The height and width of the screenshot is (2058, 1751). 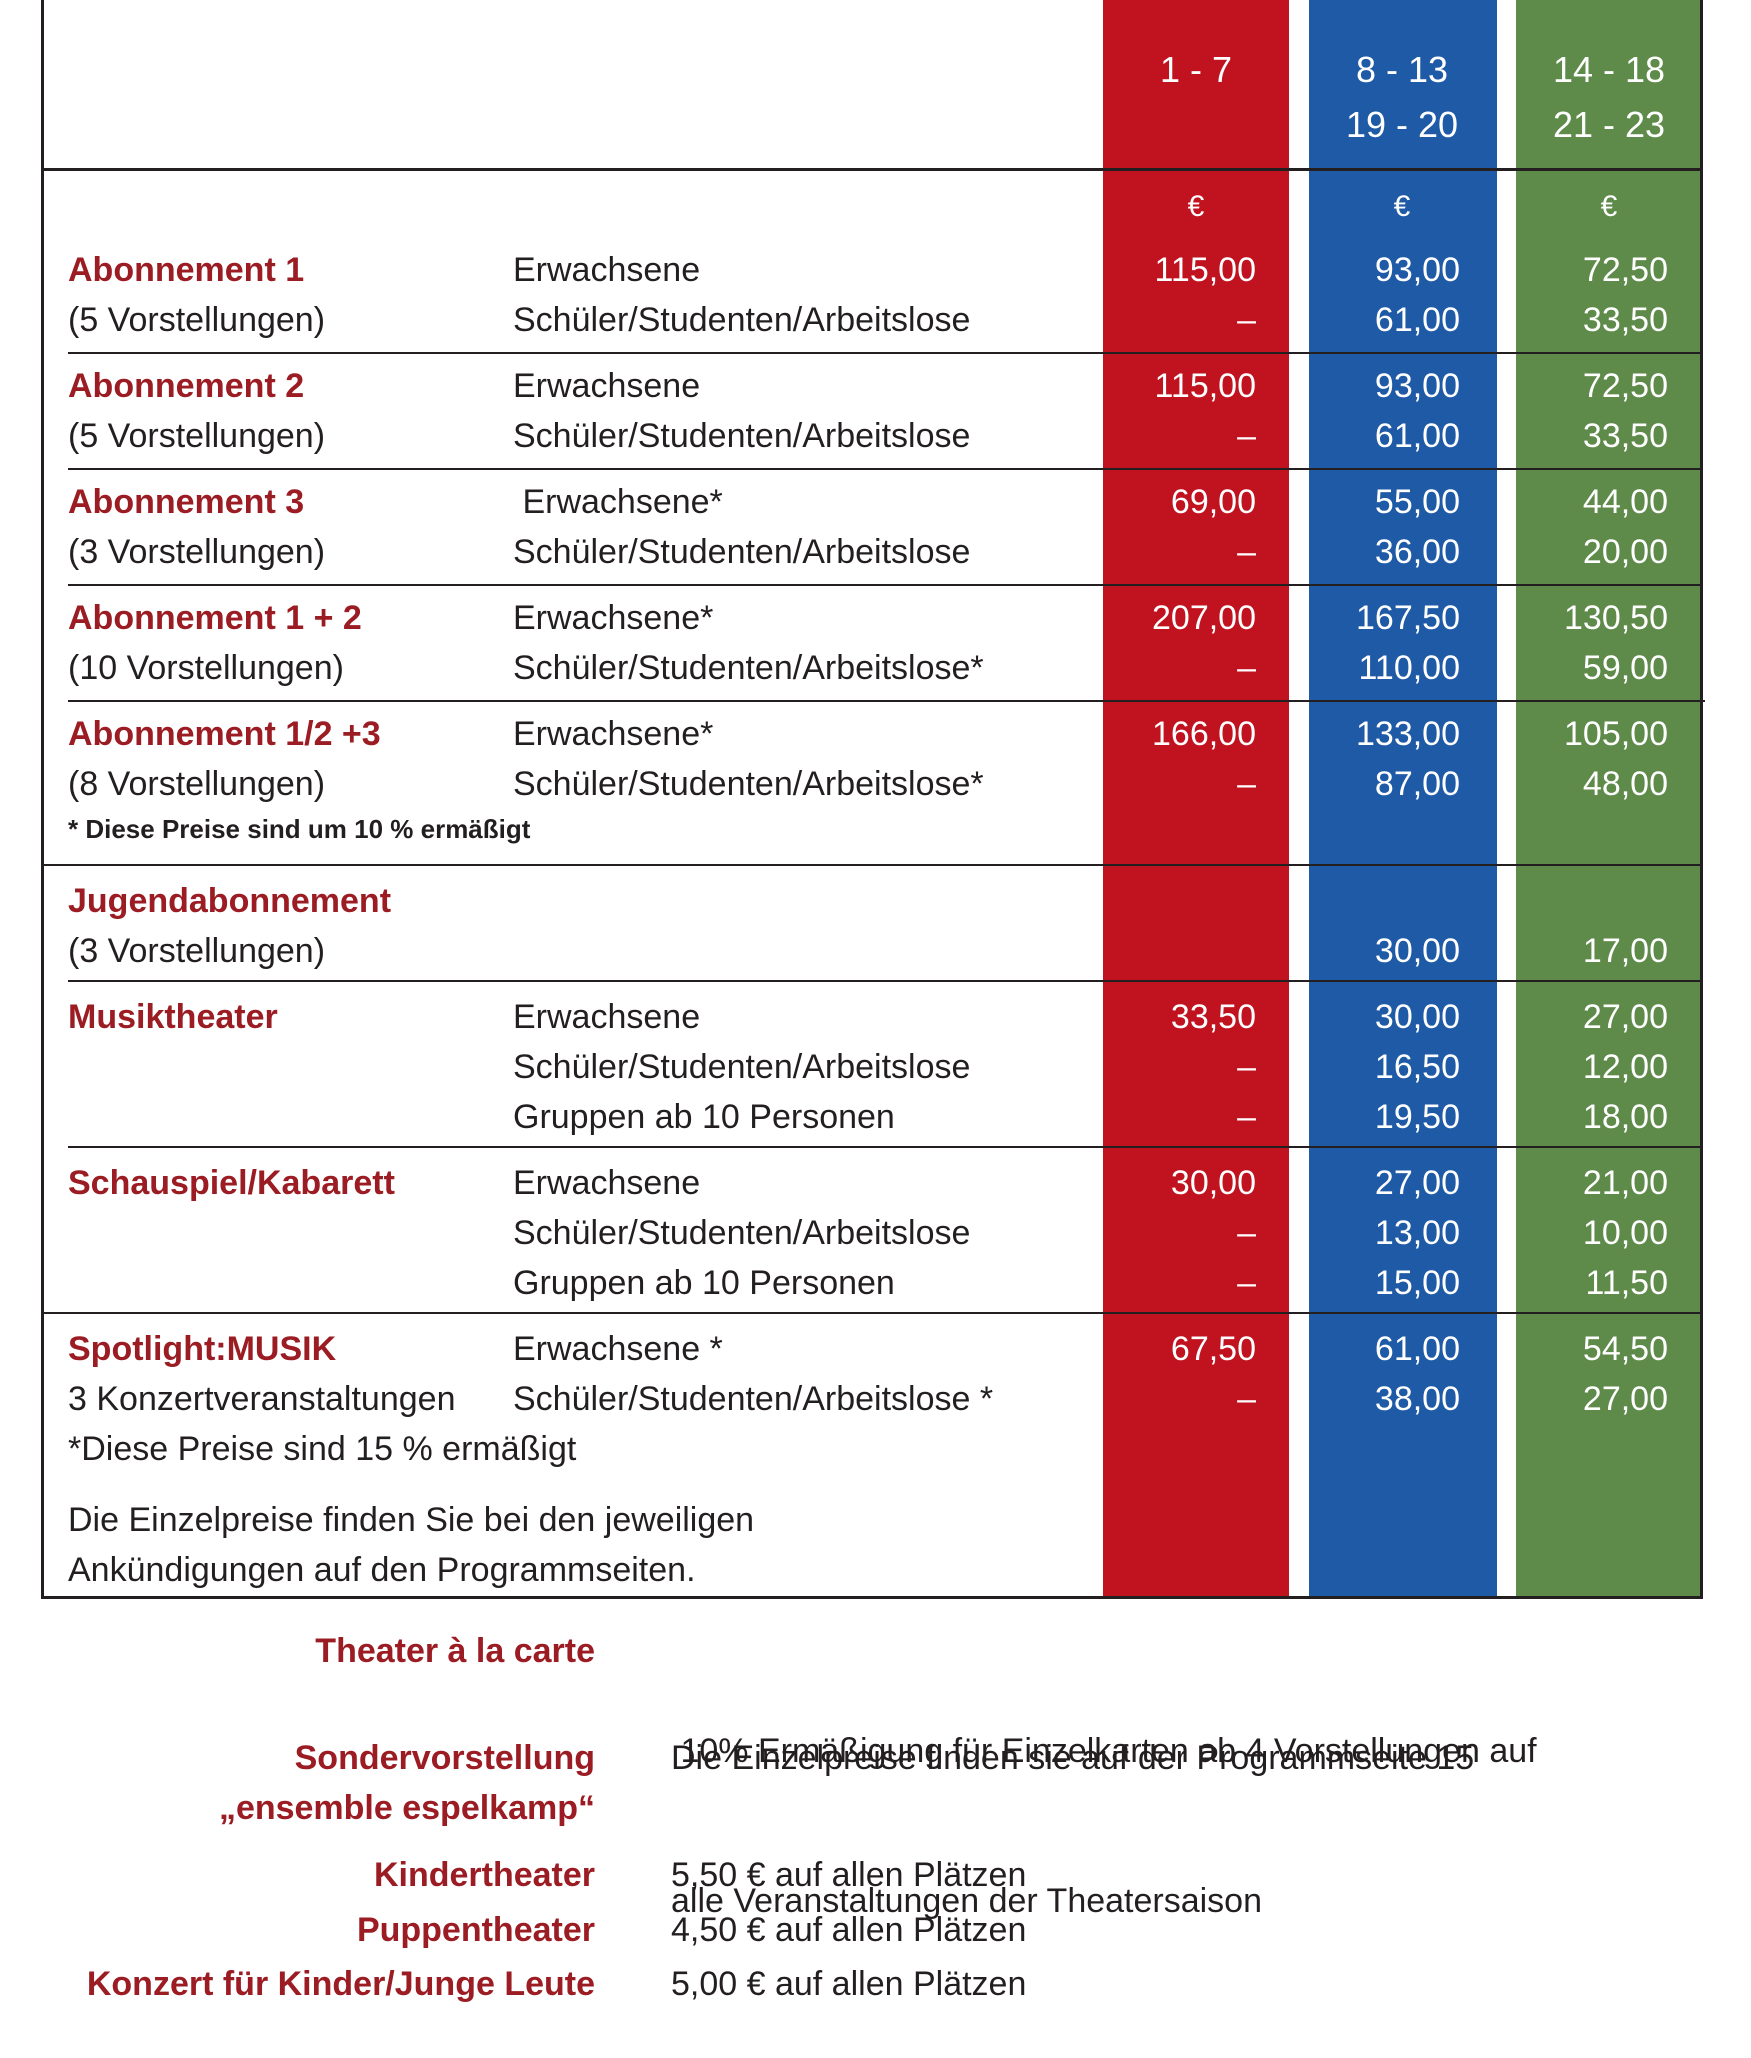 What do you see at coordinates (1385, 1233) in the screenshot?
I see `prices-blue: 27,00 13,00 15,00` at bounding box center [1385, 1233].